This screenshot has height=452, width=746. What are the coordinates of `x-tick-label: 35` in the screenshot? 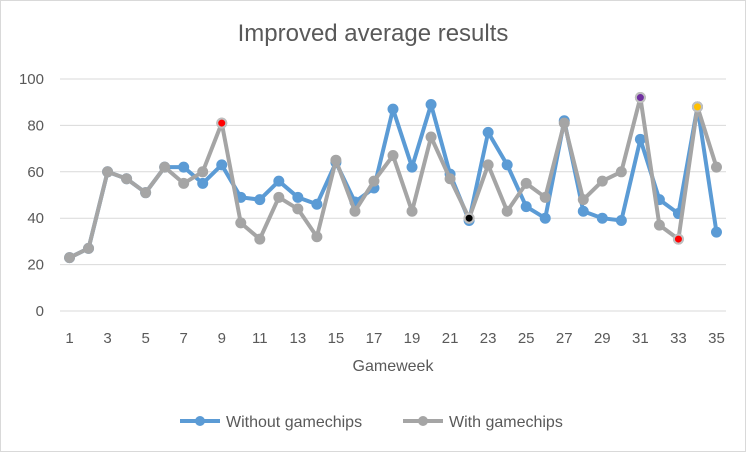 It's located at (716, 338).